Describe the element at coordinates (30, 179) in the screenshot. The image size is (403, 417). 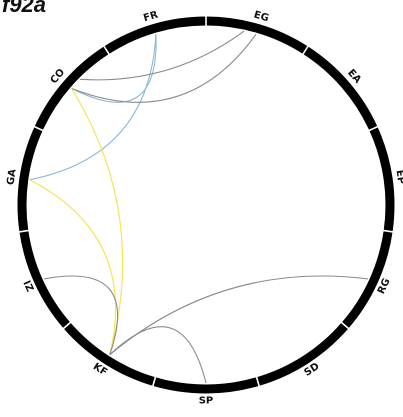
I see `ring-segment-ga` at that location.